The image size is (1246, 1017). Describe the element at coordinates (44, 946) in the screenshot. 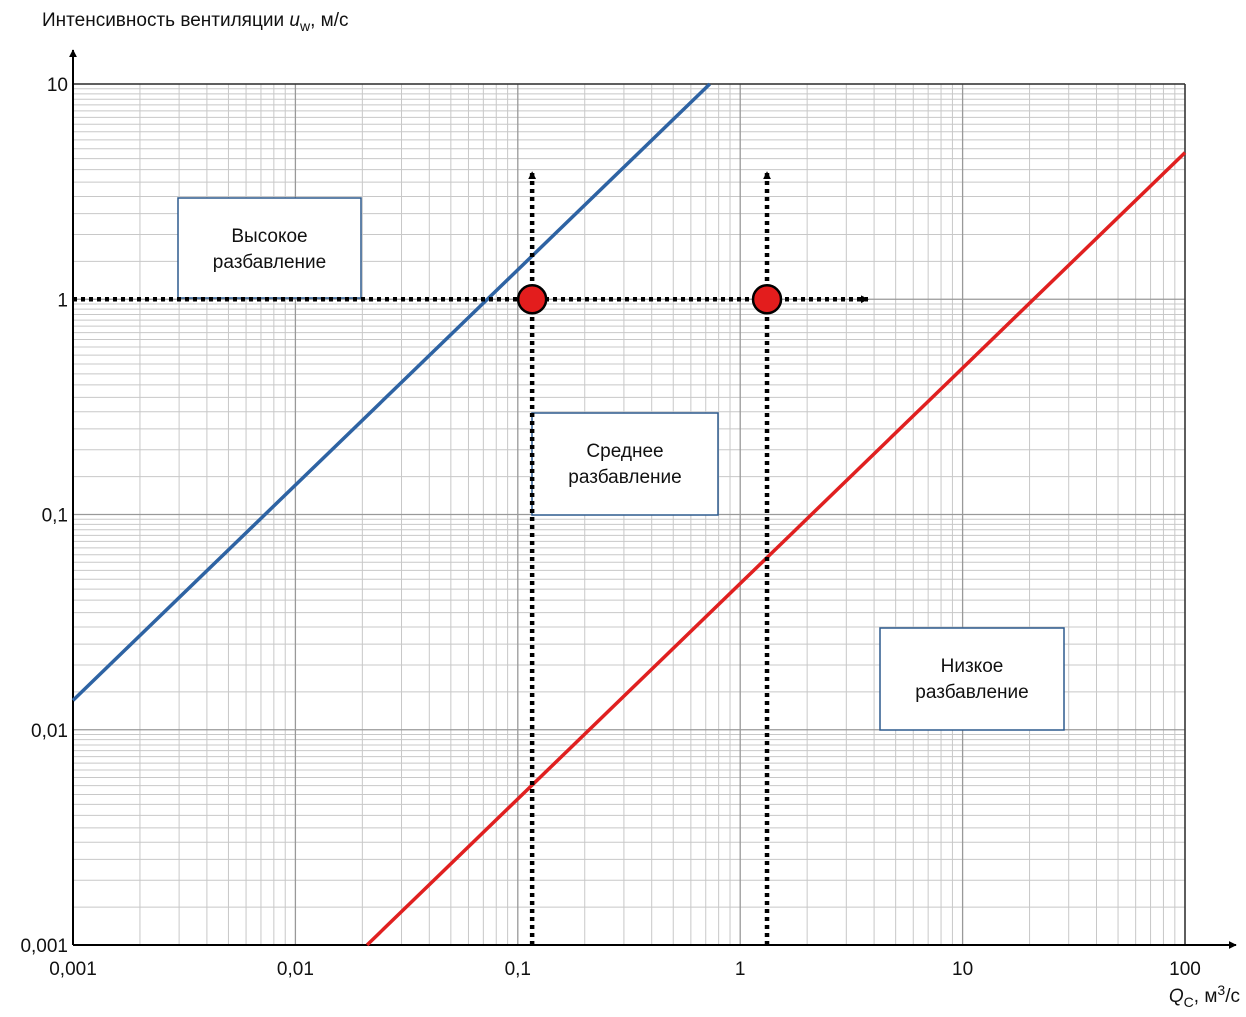

I see `y-tick-label: 0,001` at that location.